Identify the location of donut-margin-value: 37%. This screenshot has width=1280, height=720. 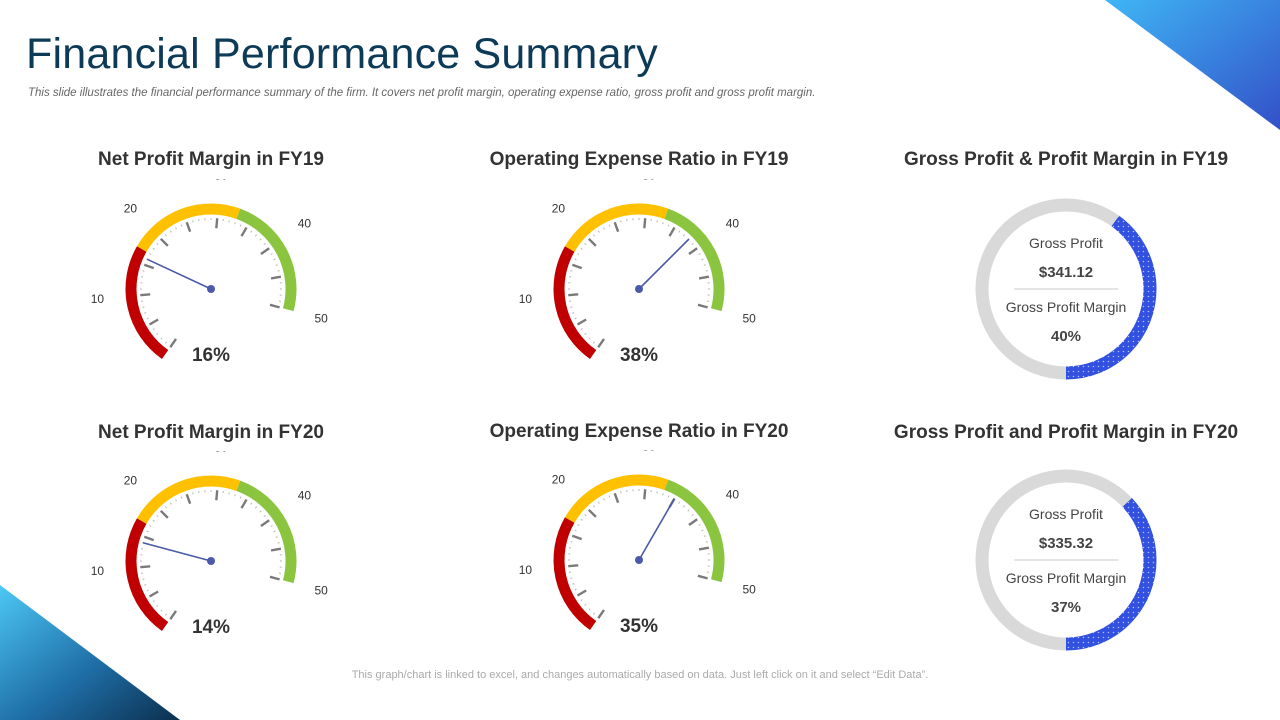
(1066, 607).